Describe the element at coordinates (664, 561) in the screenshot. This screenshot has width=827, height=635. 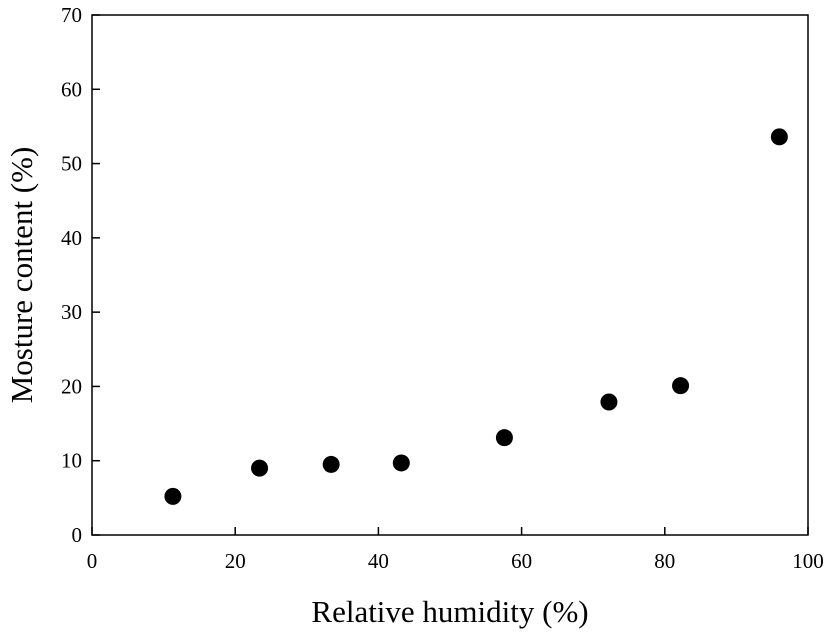
I see `x-tick-label: 80` at that location.